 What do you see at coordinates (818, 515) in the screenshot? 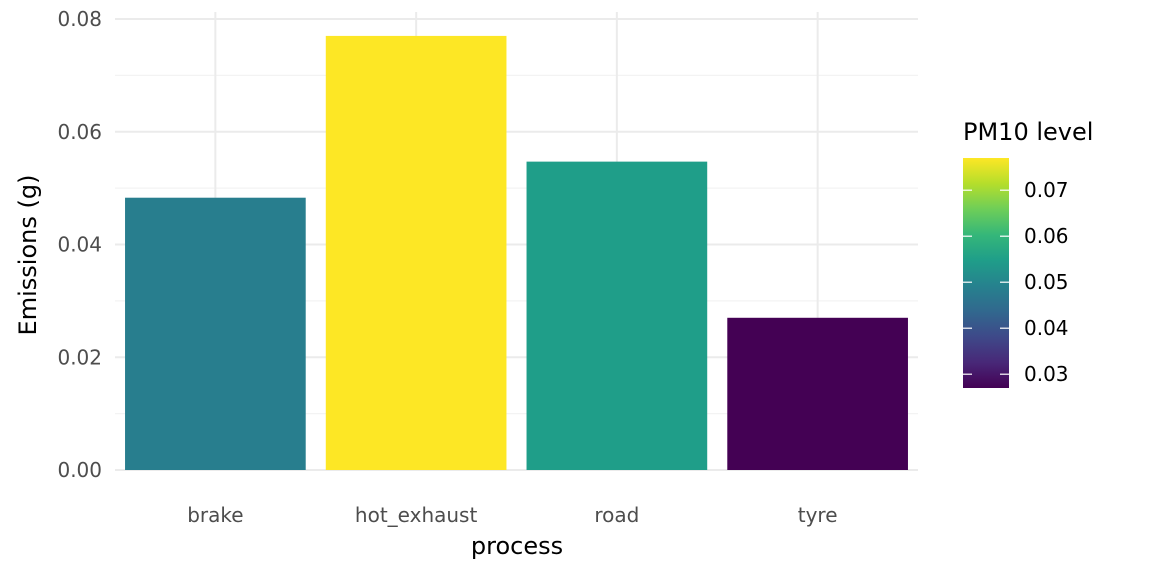
I see `x-tick-label: tyre` at bounding box center [818, 515].